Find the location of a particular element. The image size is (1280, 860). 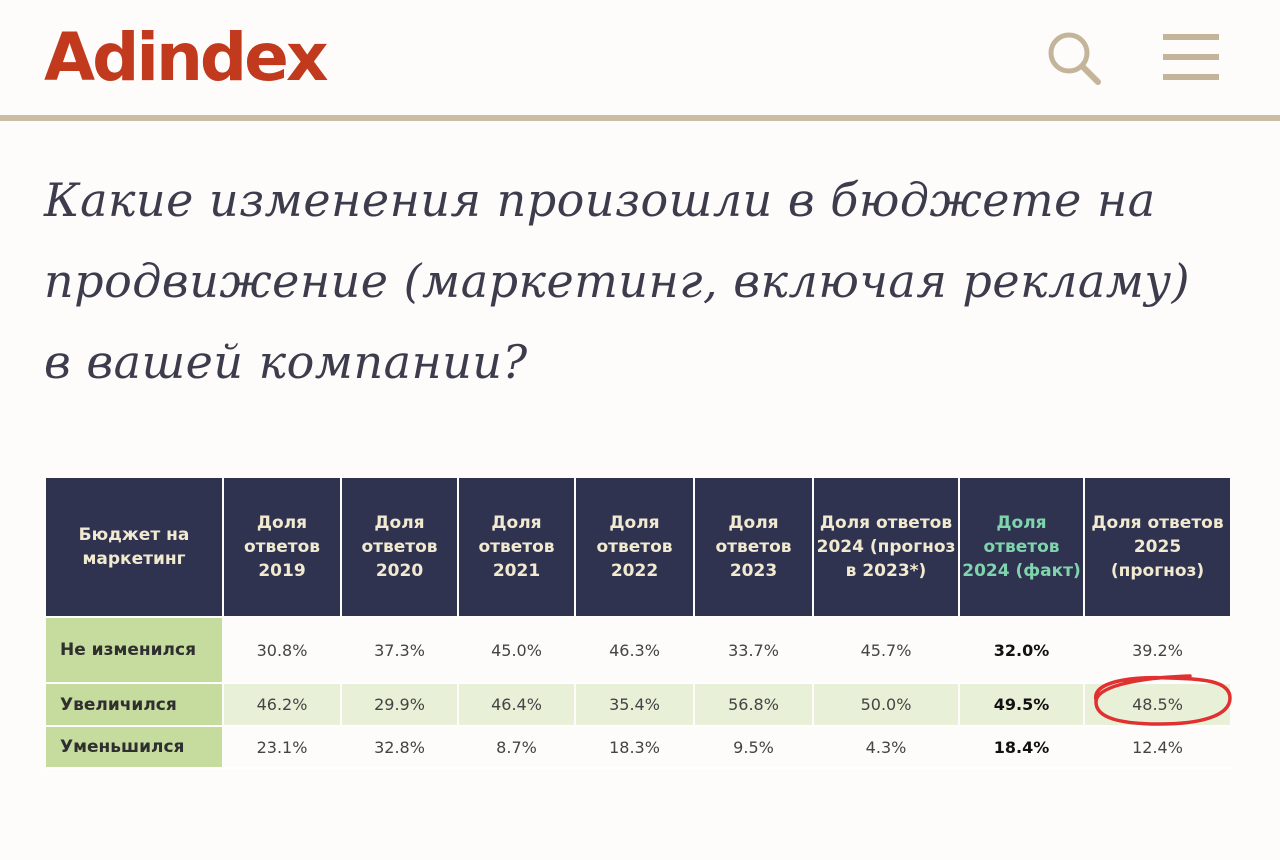

row-label: Увеличился is located at coordinates (134, 705).